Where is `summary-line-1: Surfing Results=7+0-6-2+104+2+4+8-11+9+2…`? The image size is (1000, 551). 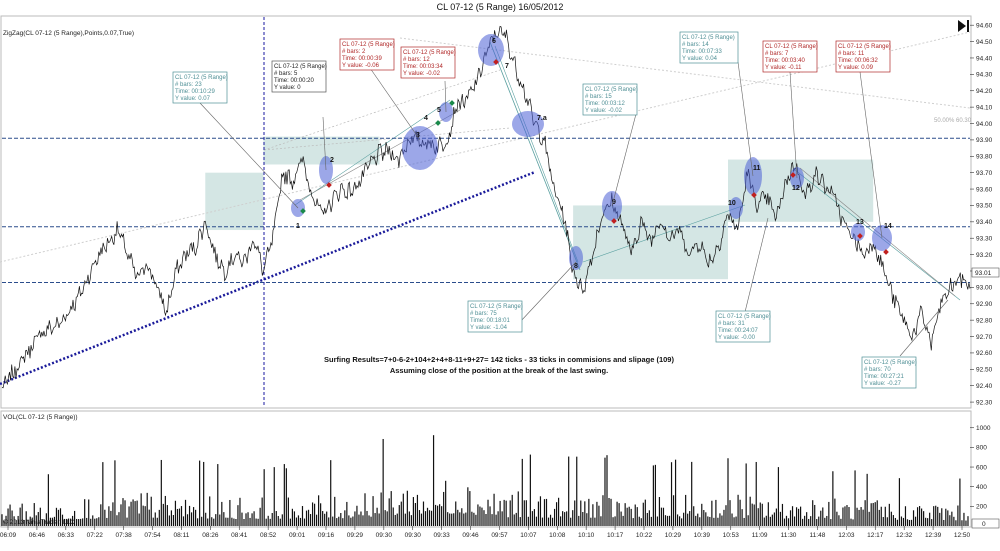
summary-line-1: Surfing Results=7+0-6-2+104+2+4+8-11+9+2… is located at coordinates (499, 359).